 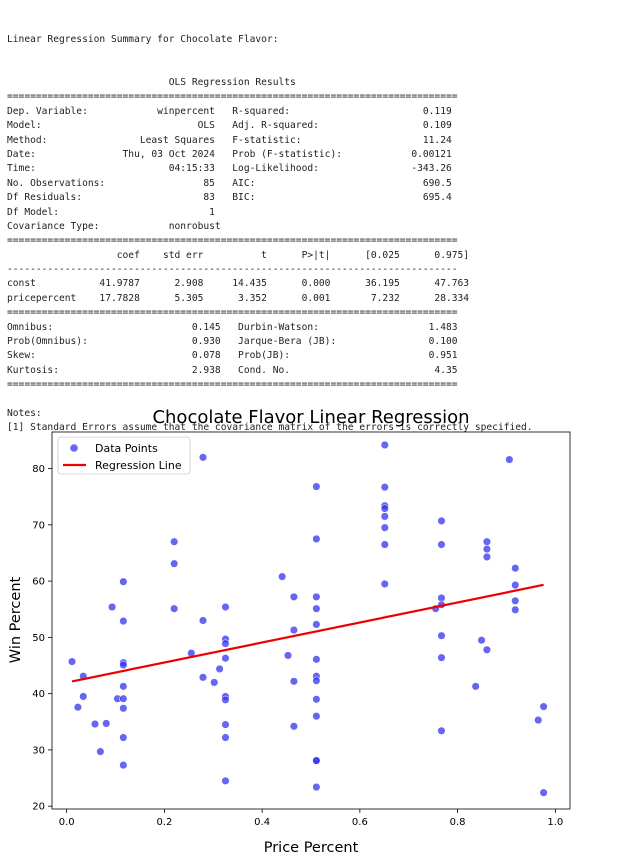 What do you see at coordinates (38, 638) in the screenshot?
I see `y-tick-label: 50` at bounding box center [38, 638].